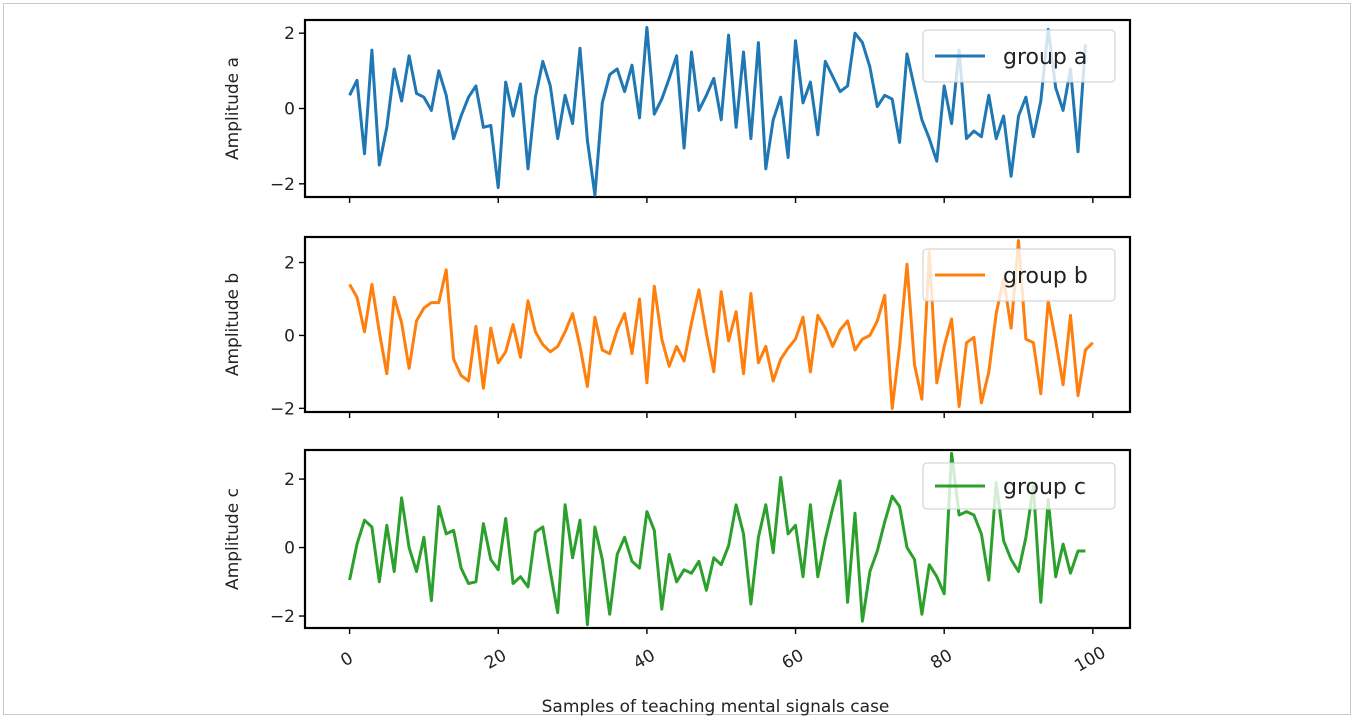 This screenshot has height=720, width=1356. I want to click on x-tick-label: 20, so click(495, 660).